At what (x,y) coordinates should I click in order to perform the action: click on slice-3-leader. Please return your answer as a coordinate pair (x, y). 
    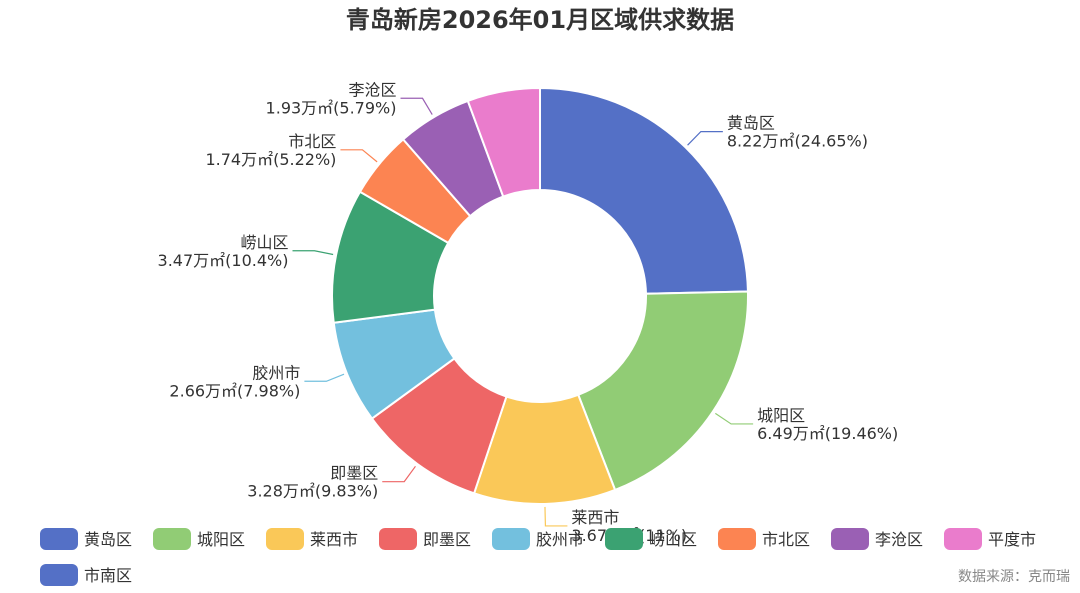
    Looking at the image, I should click on (556, 516).